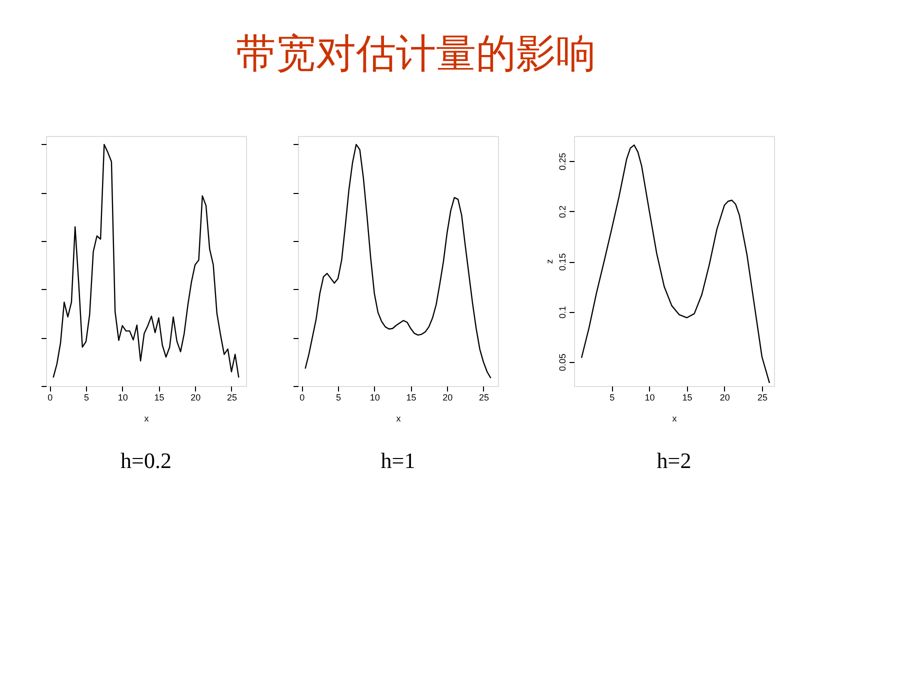 The height and width of the screenshot is (675, 900). I want to click on line-series, so click(675, 264).